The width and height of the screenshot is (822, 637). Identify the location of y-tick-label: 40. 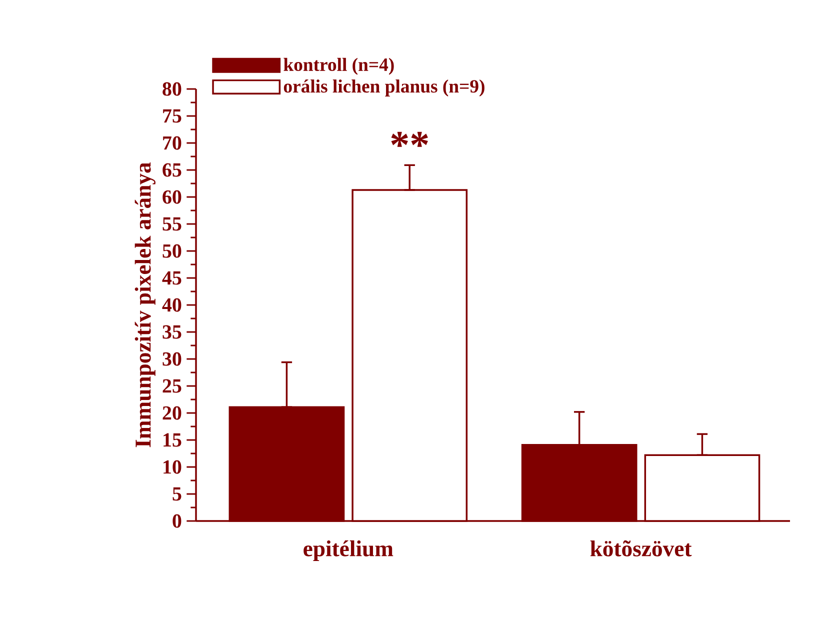
(172, 305).